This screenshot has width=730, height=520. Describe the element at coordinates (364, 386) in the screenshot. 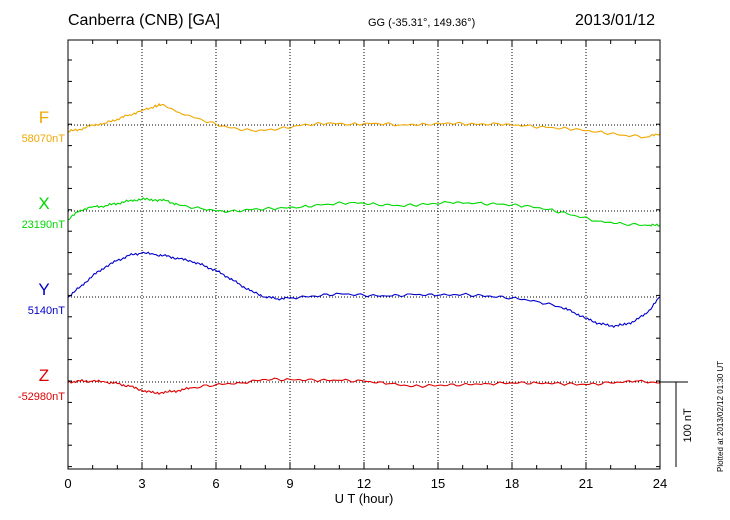

I see `series-line-Z` at that location.